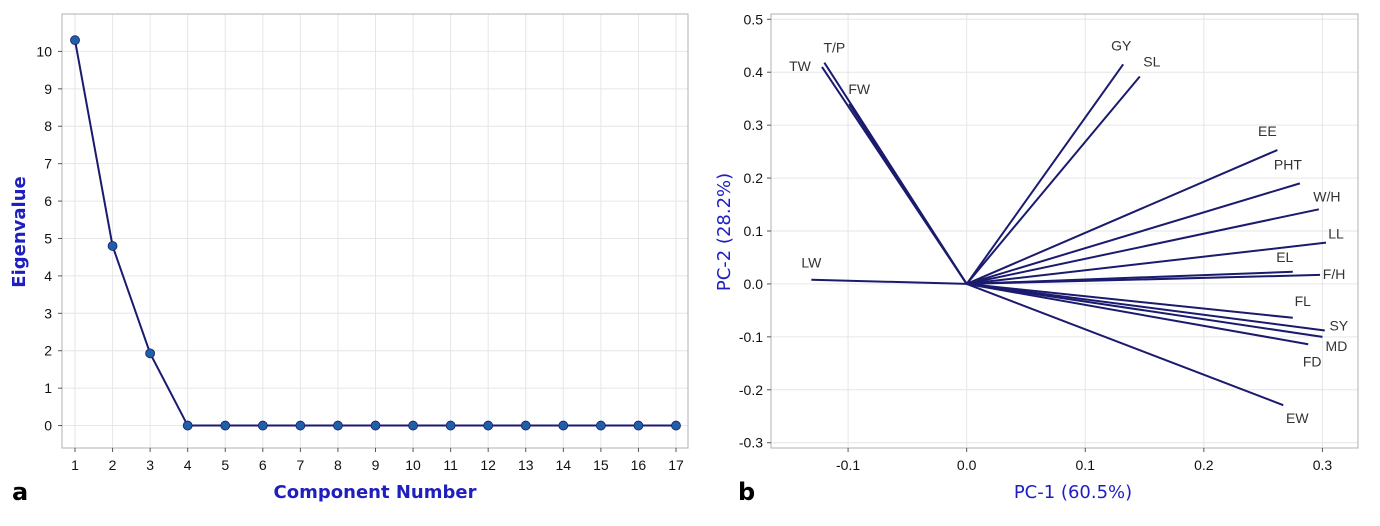 Image resolution: width=1380 pixels, height=526 pixels. What do you see at coordinates (450, 465) in the screenshot?
I see `x-tick-label: 11` at bounding box center [450, 465].